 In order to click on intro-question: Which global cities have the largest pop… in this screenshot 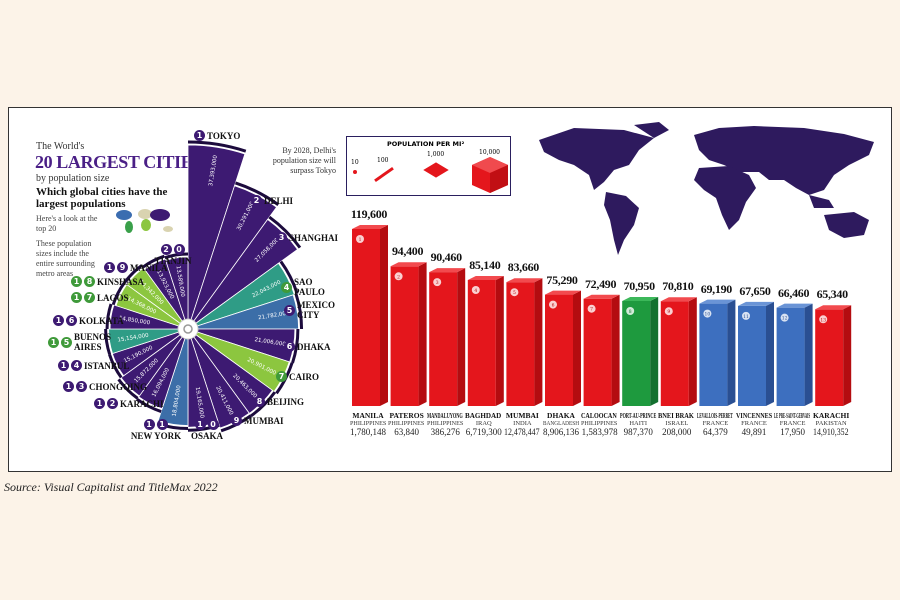, I will do `click(102, 198)`.